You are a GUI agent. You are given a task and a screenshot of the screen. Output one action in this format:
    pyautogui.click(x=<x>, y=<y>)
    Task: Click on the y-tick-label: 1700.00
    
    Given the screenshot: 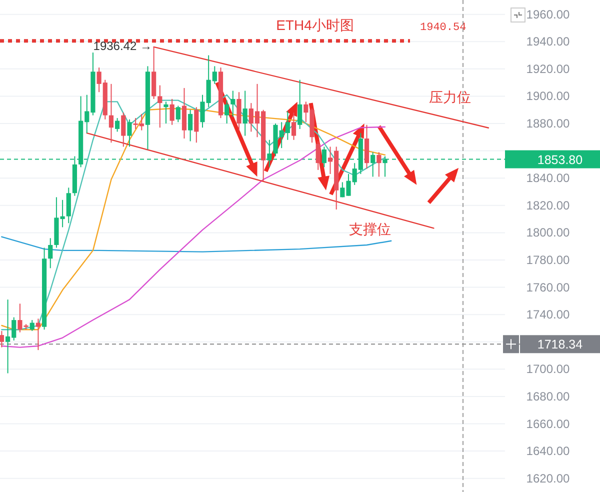 What is the action you would take?
    pyautogui.click(x=548, y=369)
    